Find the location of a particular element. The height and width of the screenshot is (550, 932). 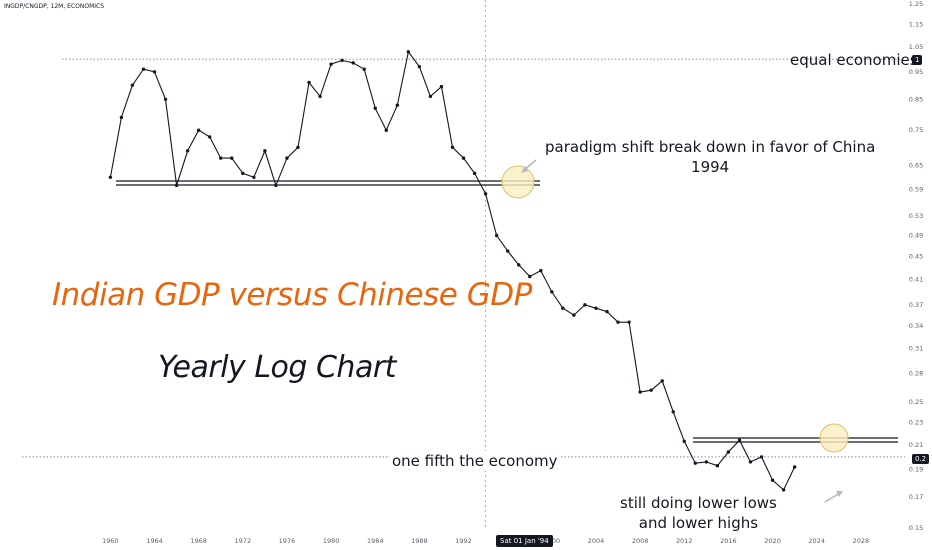

price-tag-equal: 1 is located at coordinates (917, 60).